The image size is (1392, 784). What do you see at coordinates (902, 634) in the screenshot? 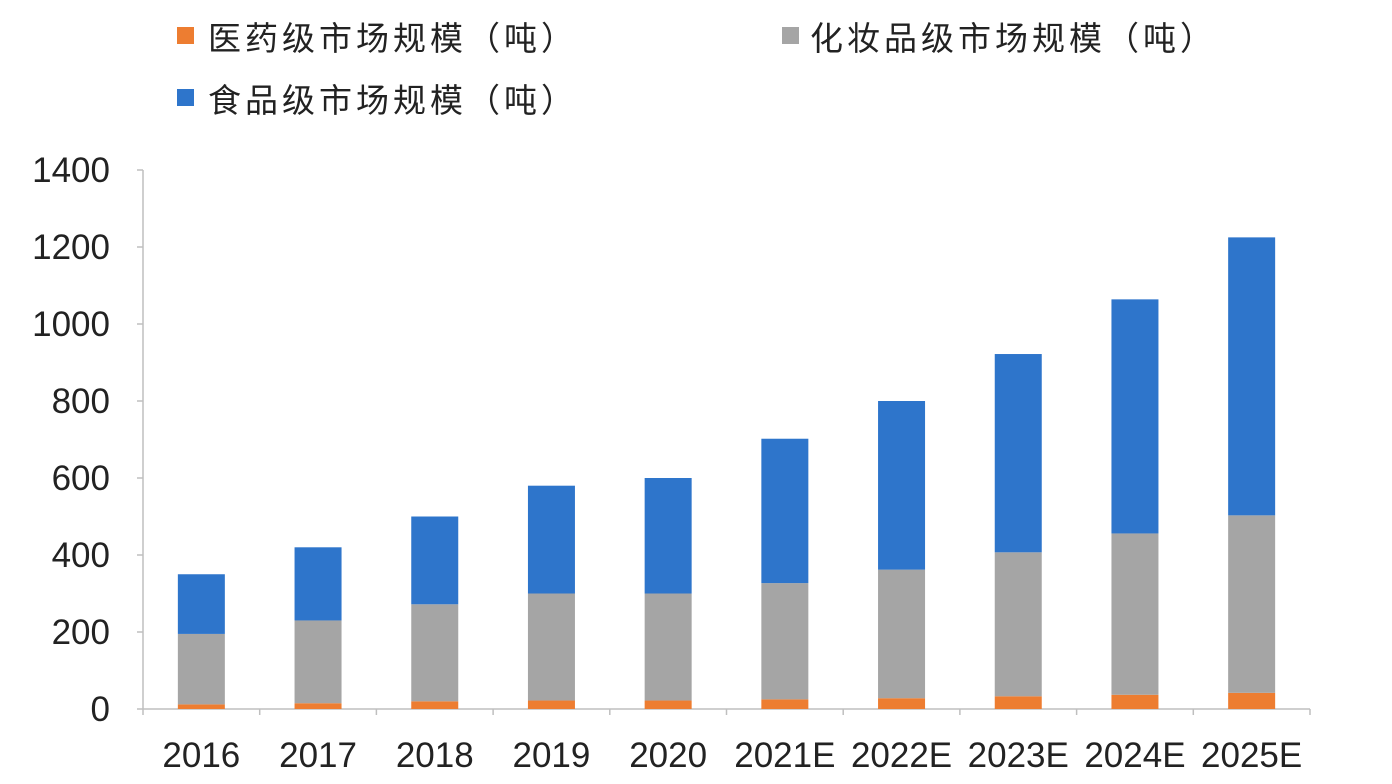
I see `bar-cosmetic-2022E` at bounding box center [902, 634].